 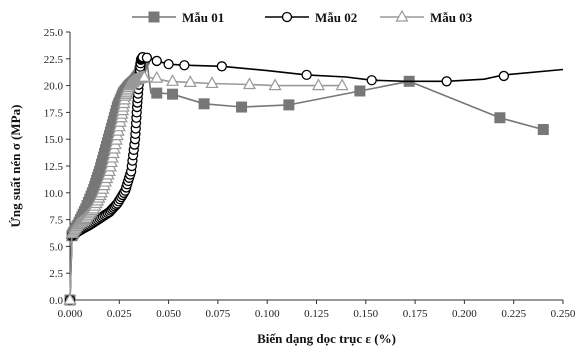 I want to click on x-tick-label: 0.125, so click(x=316, y=314).